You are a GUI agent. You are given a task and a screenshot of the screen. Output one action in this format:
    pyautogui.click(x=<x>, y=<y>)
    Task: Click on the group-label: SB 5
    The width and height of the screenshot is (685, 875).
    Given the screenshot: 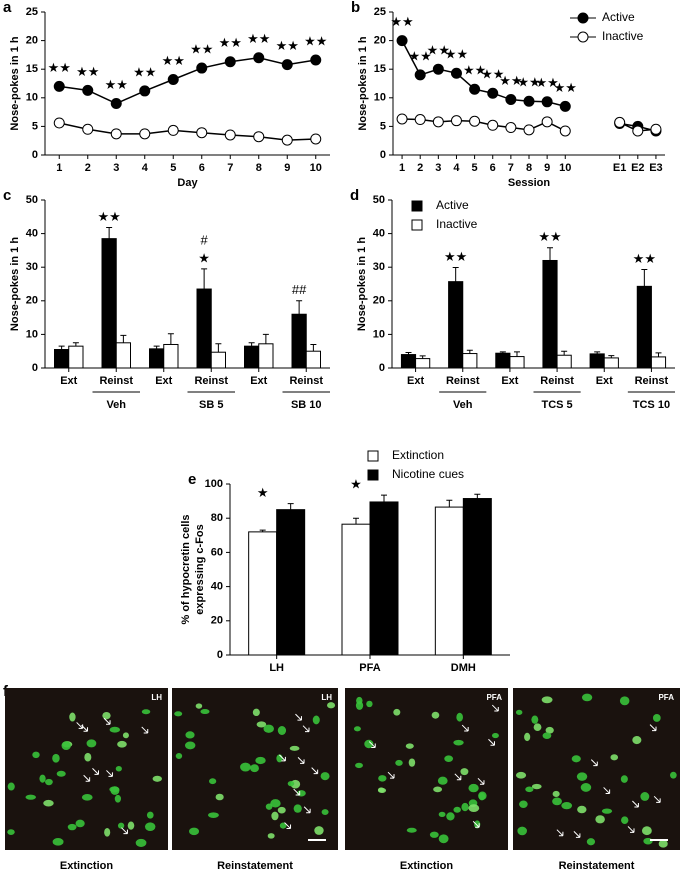 What is the action you would take?
    pyautogui.click(x=211, y=405)
    